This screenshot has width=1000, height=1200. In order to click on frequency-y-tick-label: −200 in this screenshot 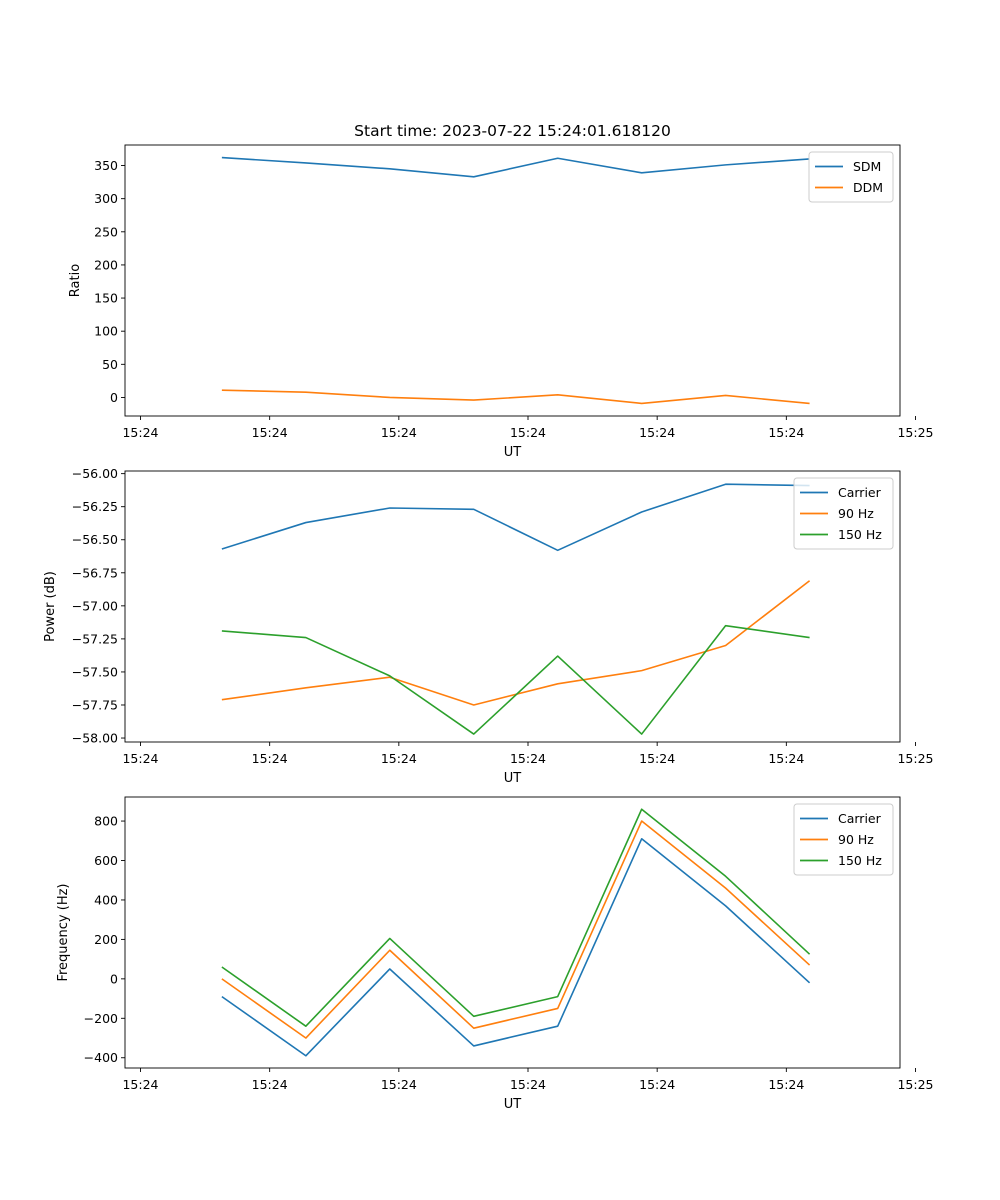, I will do `click(101, 1018)`.